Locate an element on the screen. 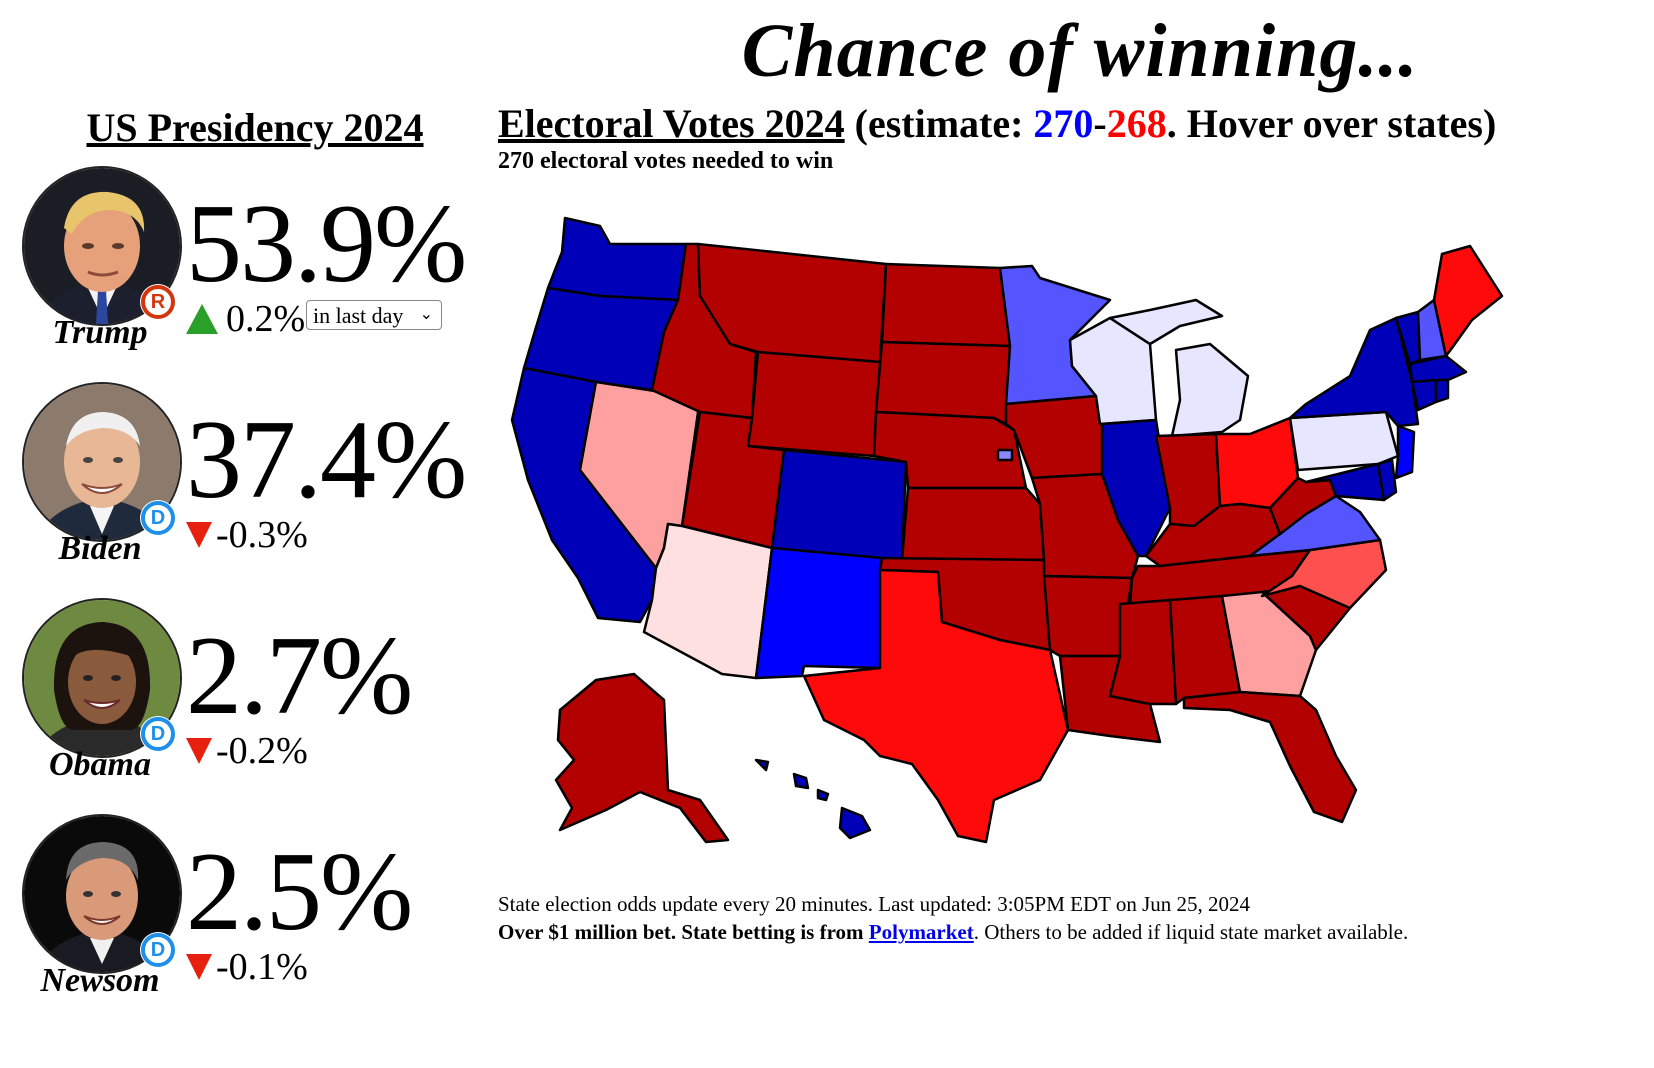  state-colorado is located at coordinates (839, 505).